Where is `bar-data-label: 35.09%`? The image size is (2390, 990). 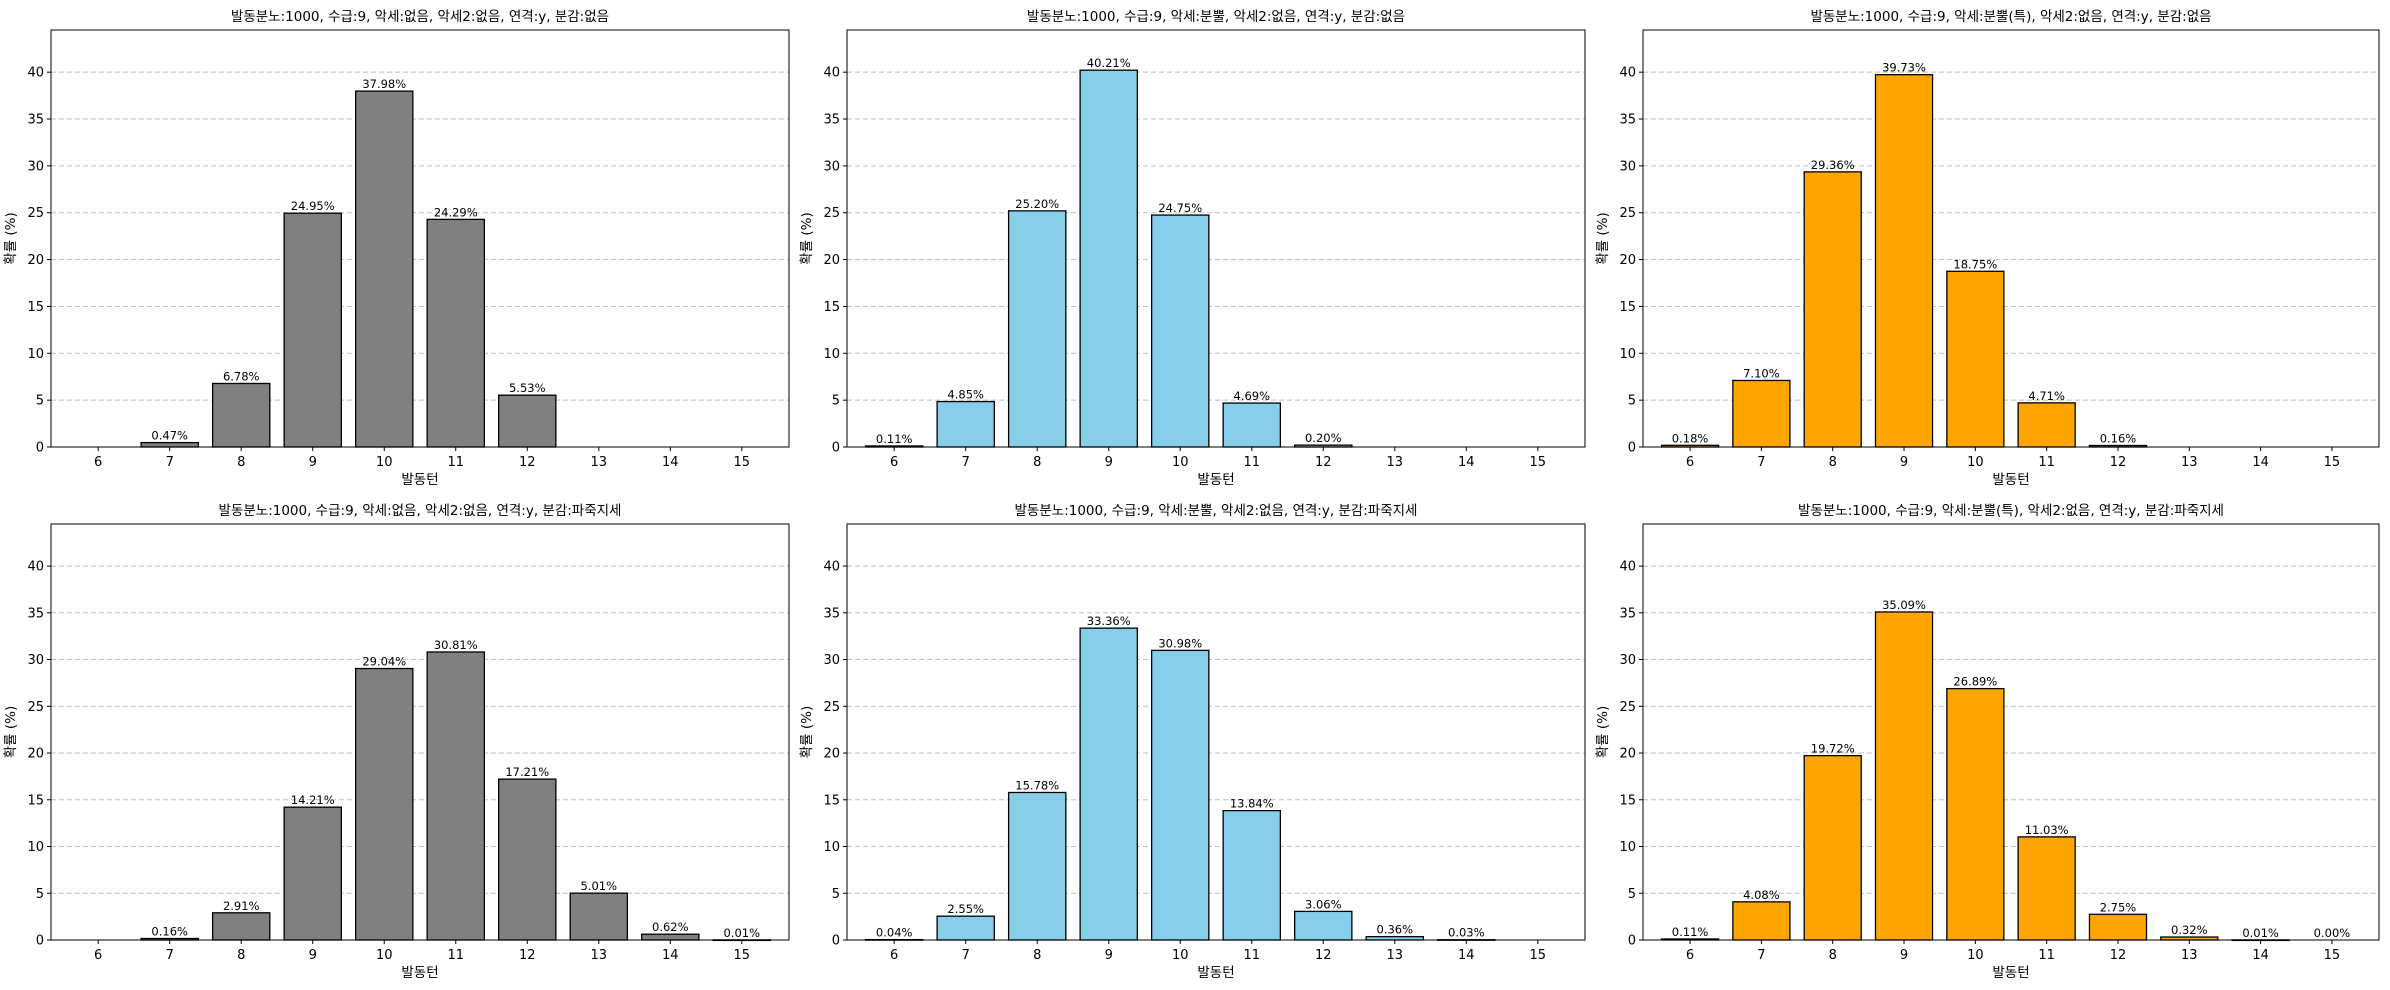
bar-data-label: 35.09% is located at coordinates (1904, 605).